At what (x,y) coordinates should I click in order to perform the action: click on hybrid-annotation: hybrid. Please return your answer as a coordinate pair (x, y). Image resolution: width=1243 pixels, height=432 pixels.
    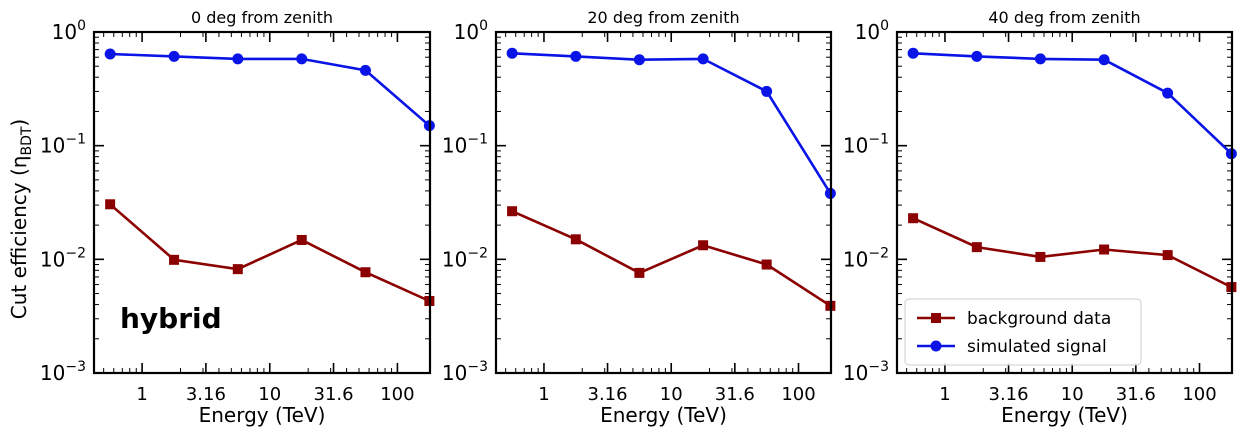
    Looking at the image, I should click on (171, 318).